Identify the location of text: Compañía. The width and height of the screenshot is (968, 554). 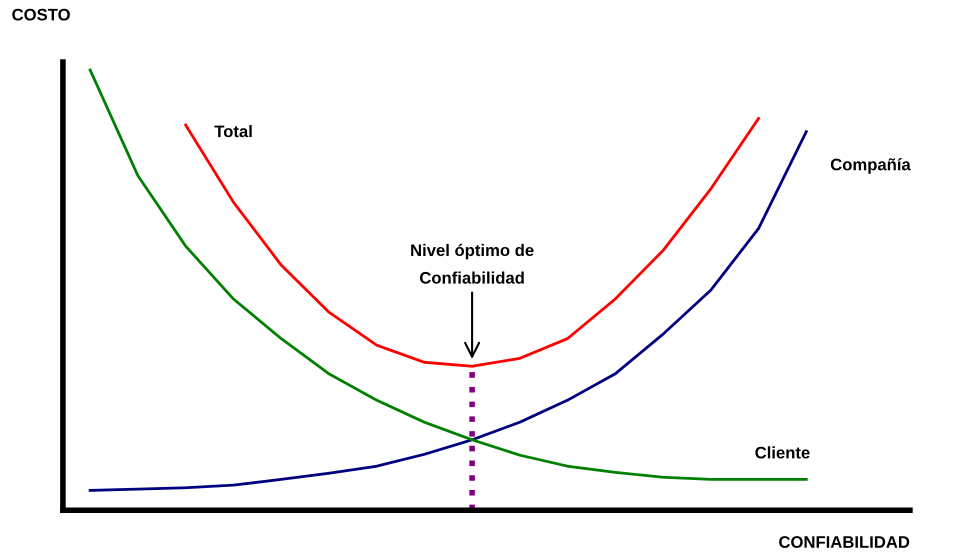
(870, 166).